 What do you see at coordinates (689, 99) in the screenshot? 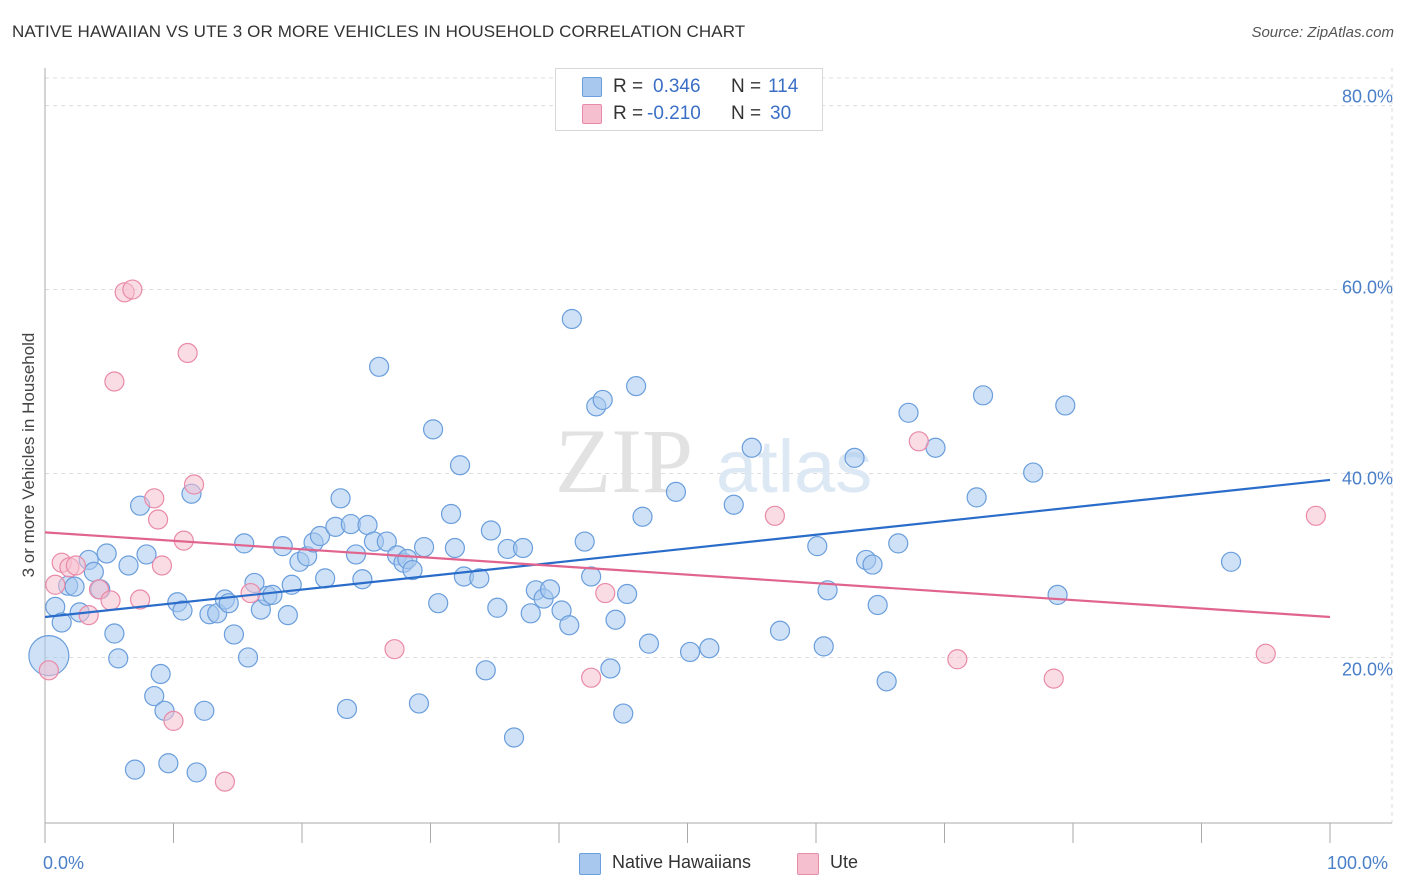
I see `stats-box: R = 0.346 N = 114 R = -0.210 N = 30` at bounding box center [689, 99].